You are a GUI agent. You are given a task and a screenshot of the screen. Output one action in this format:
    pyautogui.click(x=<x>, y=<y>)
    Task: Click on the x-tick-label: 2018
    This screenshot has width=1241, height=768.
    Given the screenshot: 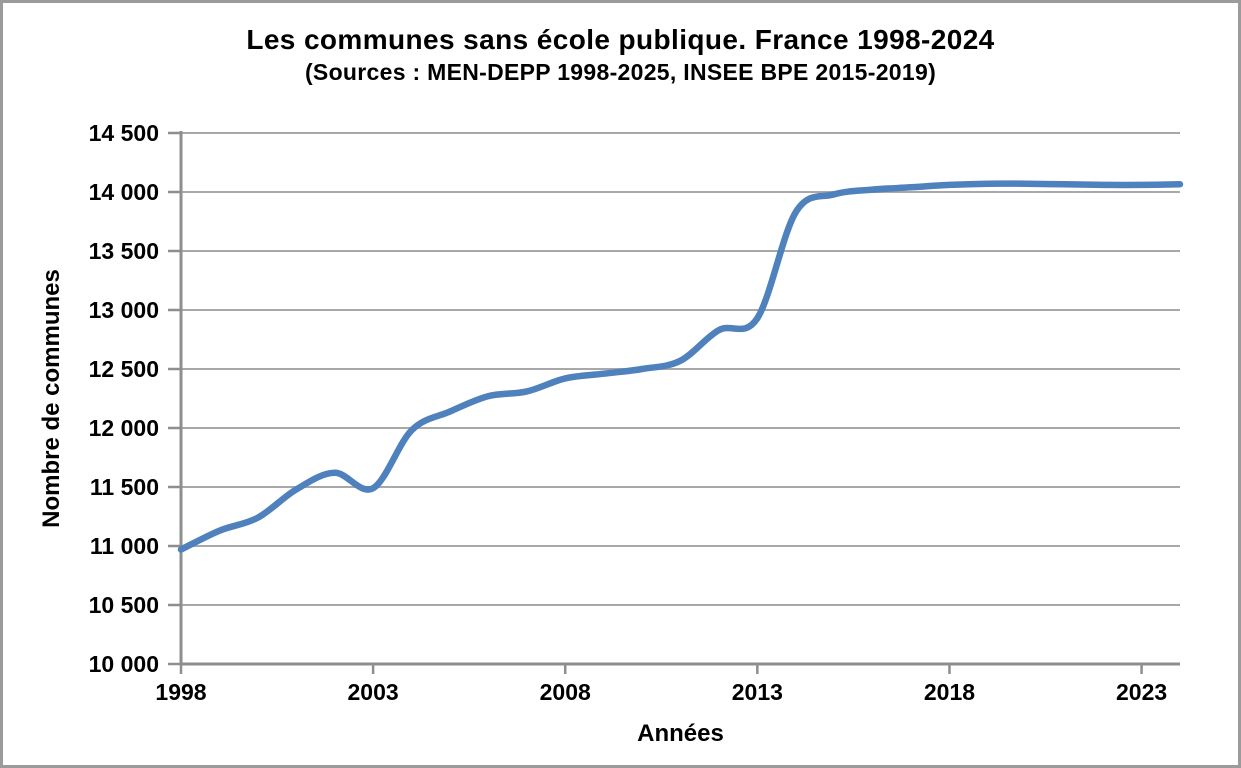 What is the action you would take?
    pyautogui.click(x=949, y=692)
    